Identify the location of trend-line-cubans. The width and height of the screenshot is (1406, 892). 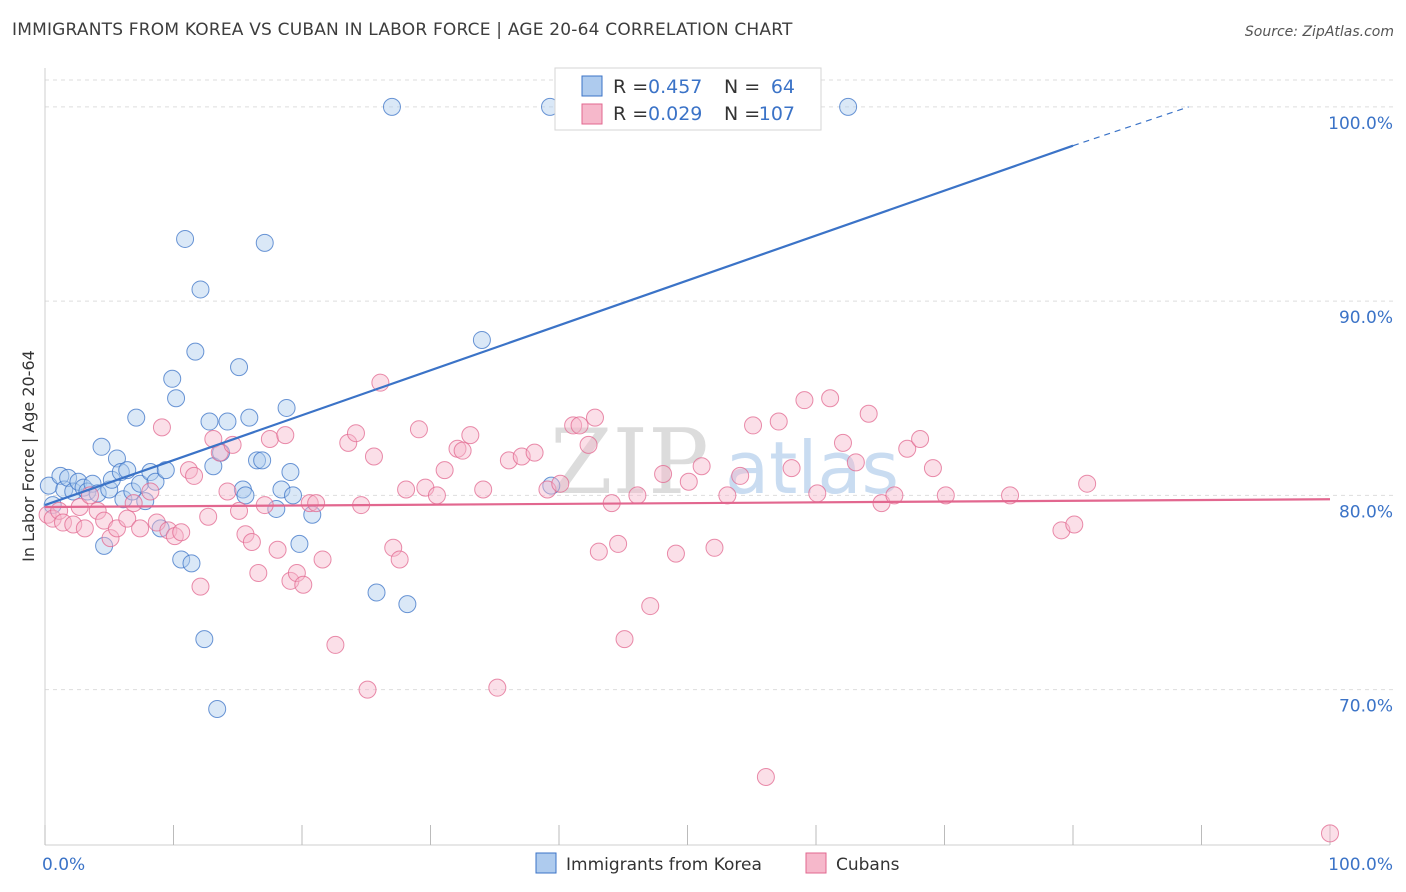
(687, 503).